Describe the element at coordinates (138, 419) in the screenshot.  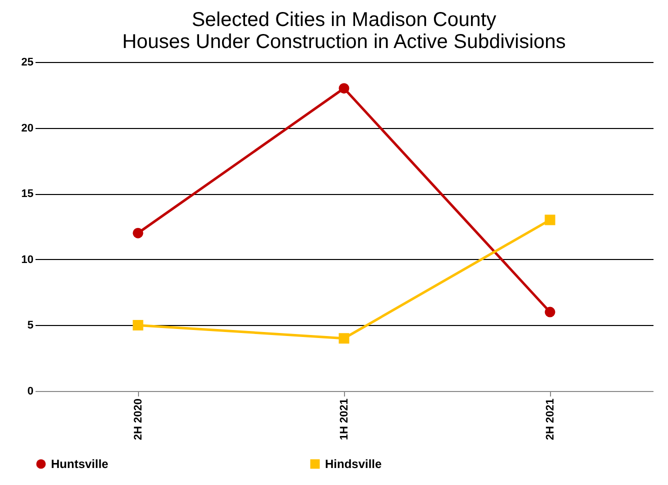
I see `x-tick-label: 2H 2020` at that location.